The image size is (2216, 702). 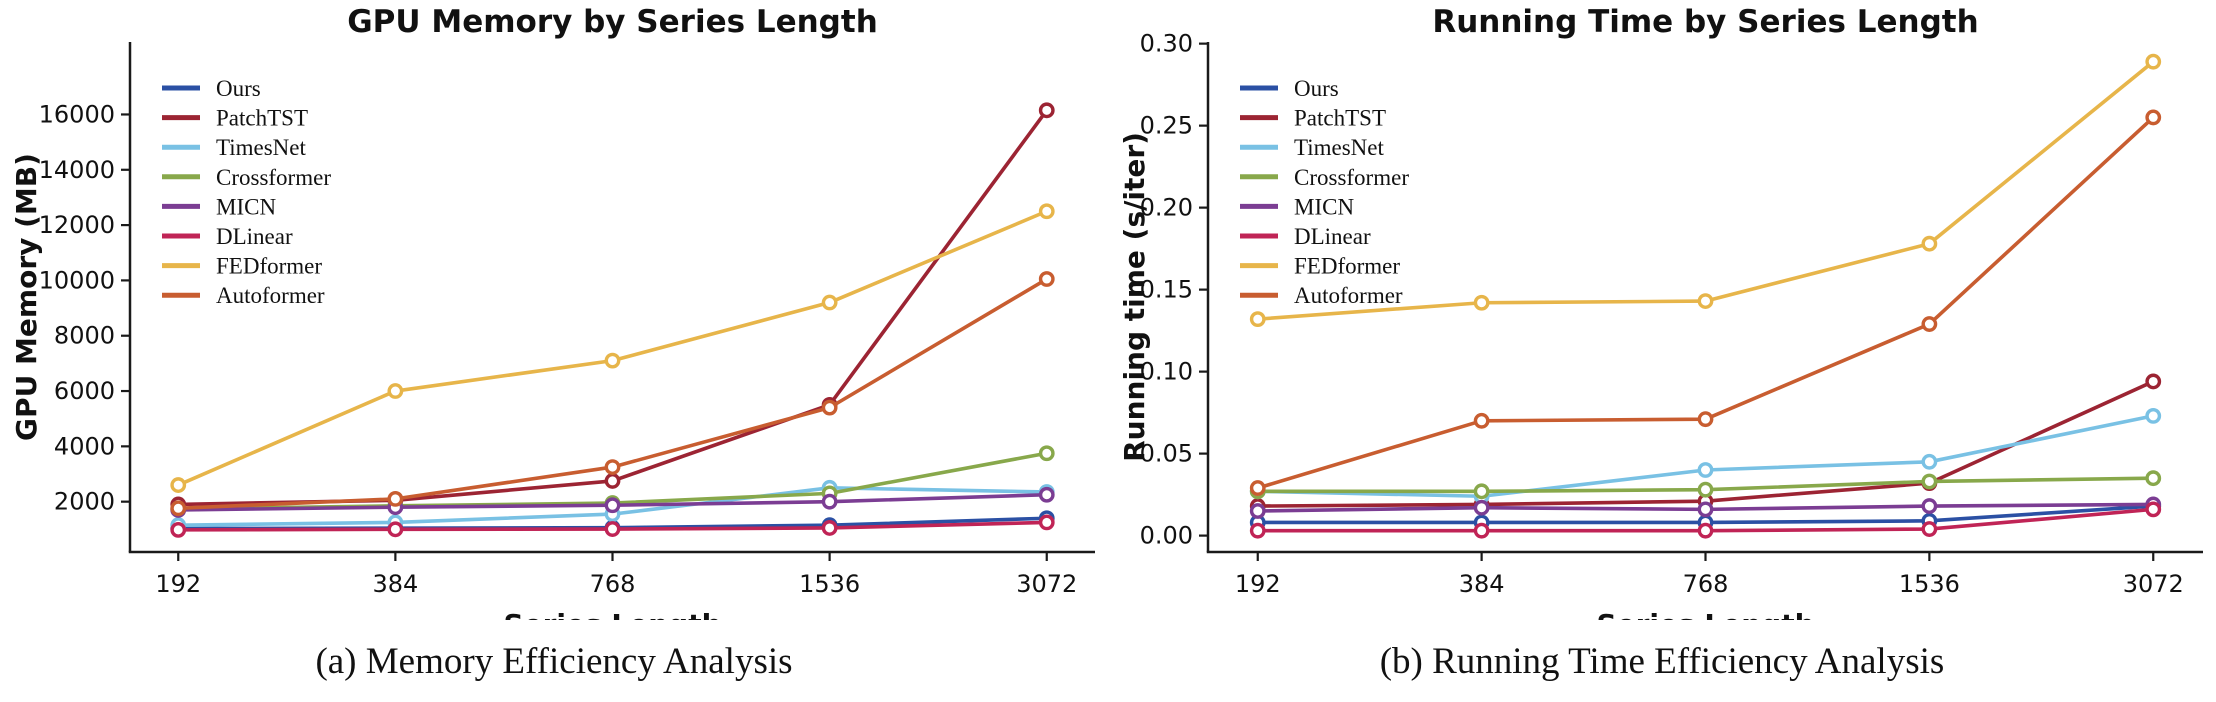 What do you see at coordinates (395, 584) in the screenshot?
I see `x-tick-label: 384` at bounding box center [395, 584].